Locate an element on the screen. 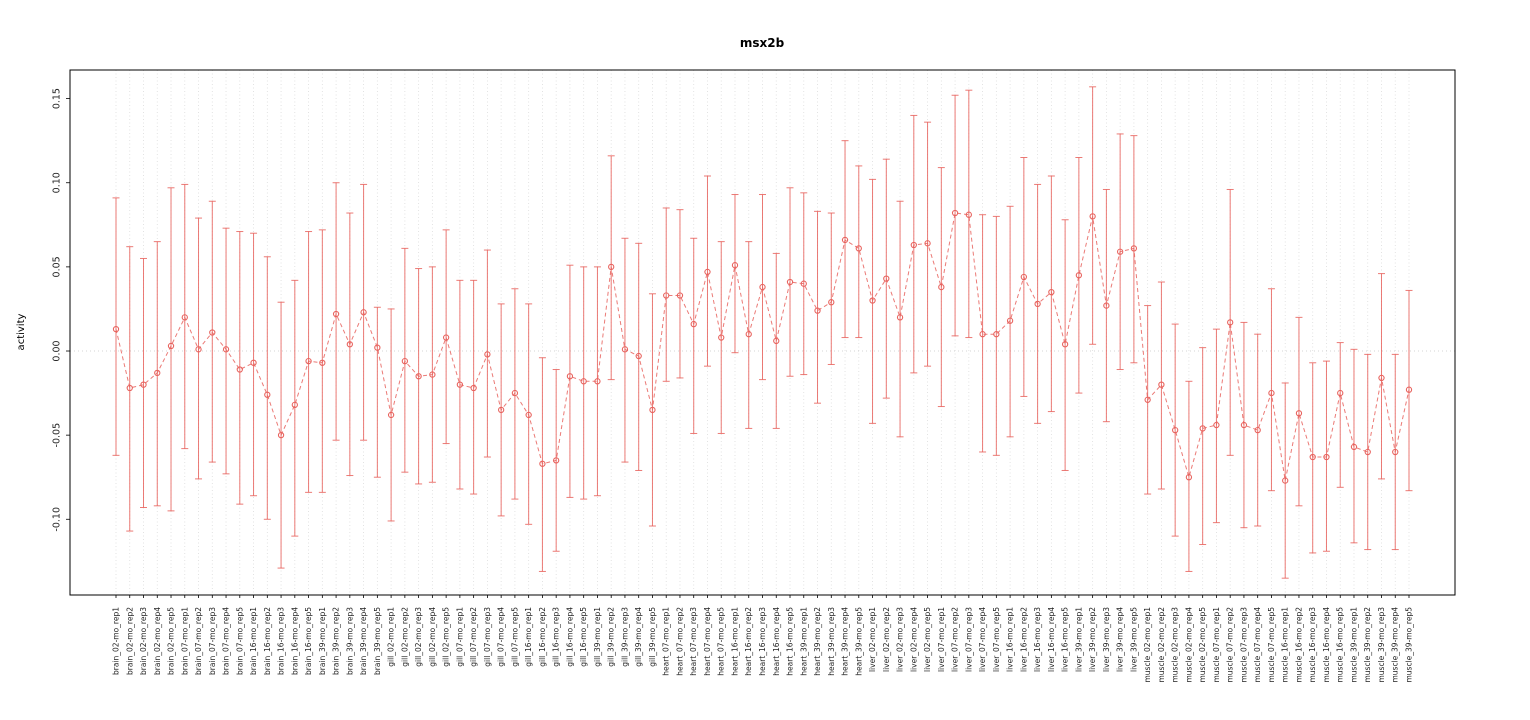 The width and height of the screenshot is (1530, 720). x-tick-label: liver_02-mo_rep4 is located at coordinates (913, 639).